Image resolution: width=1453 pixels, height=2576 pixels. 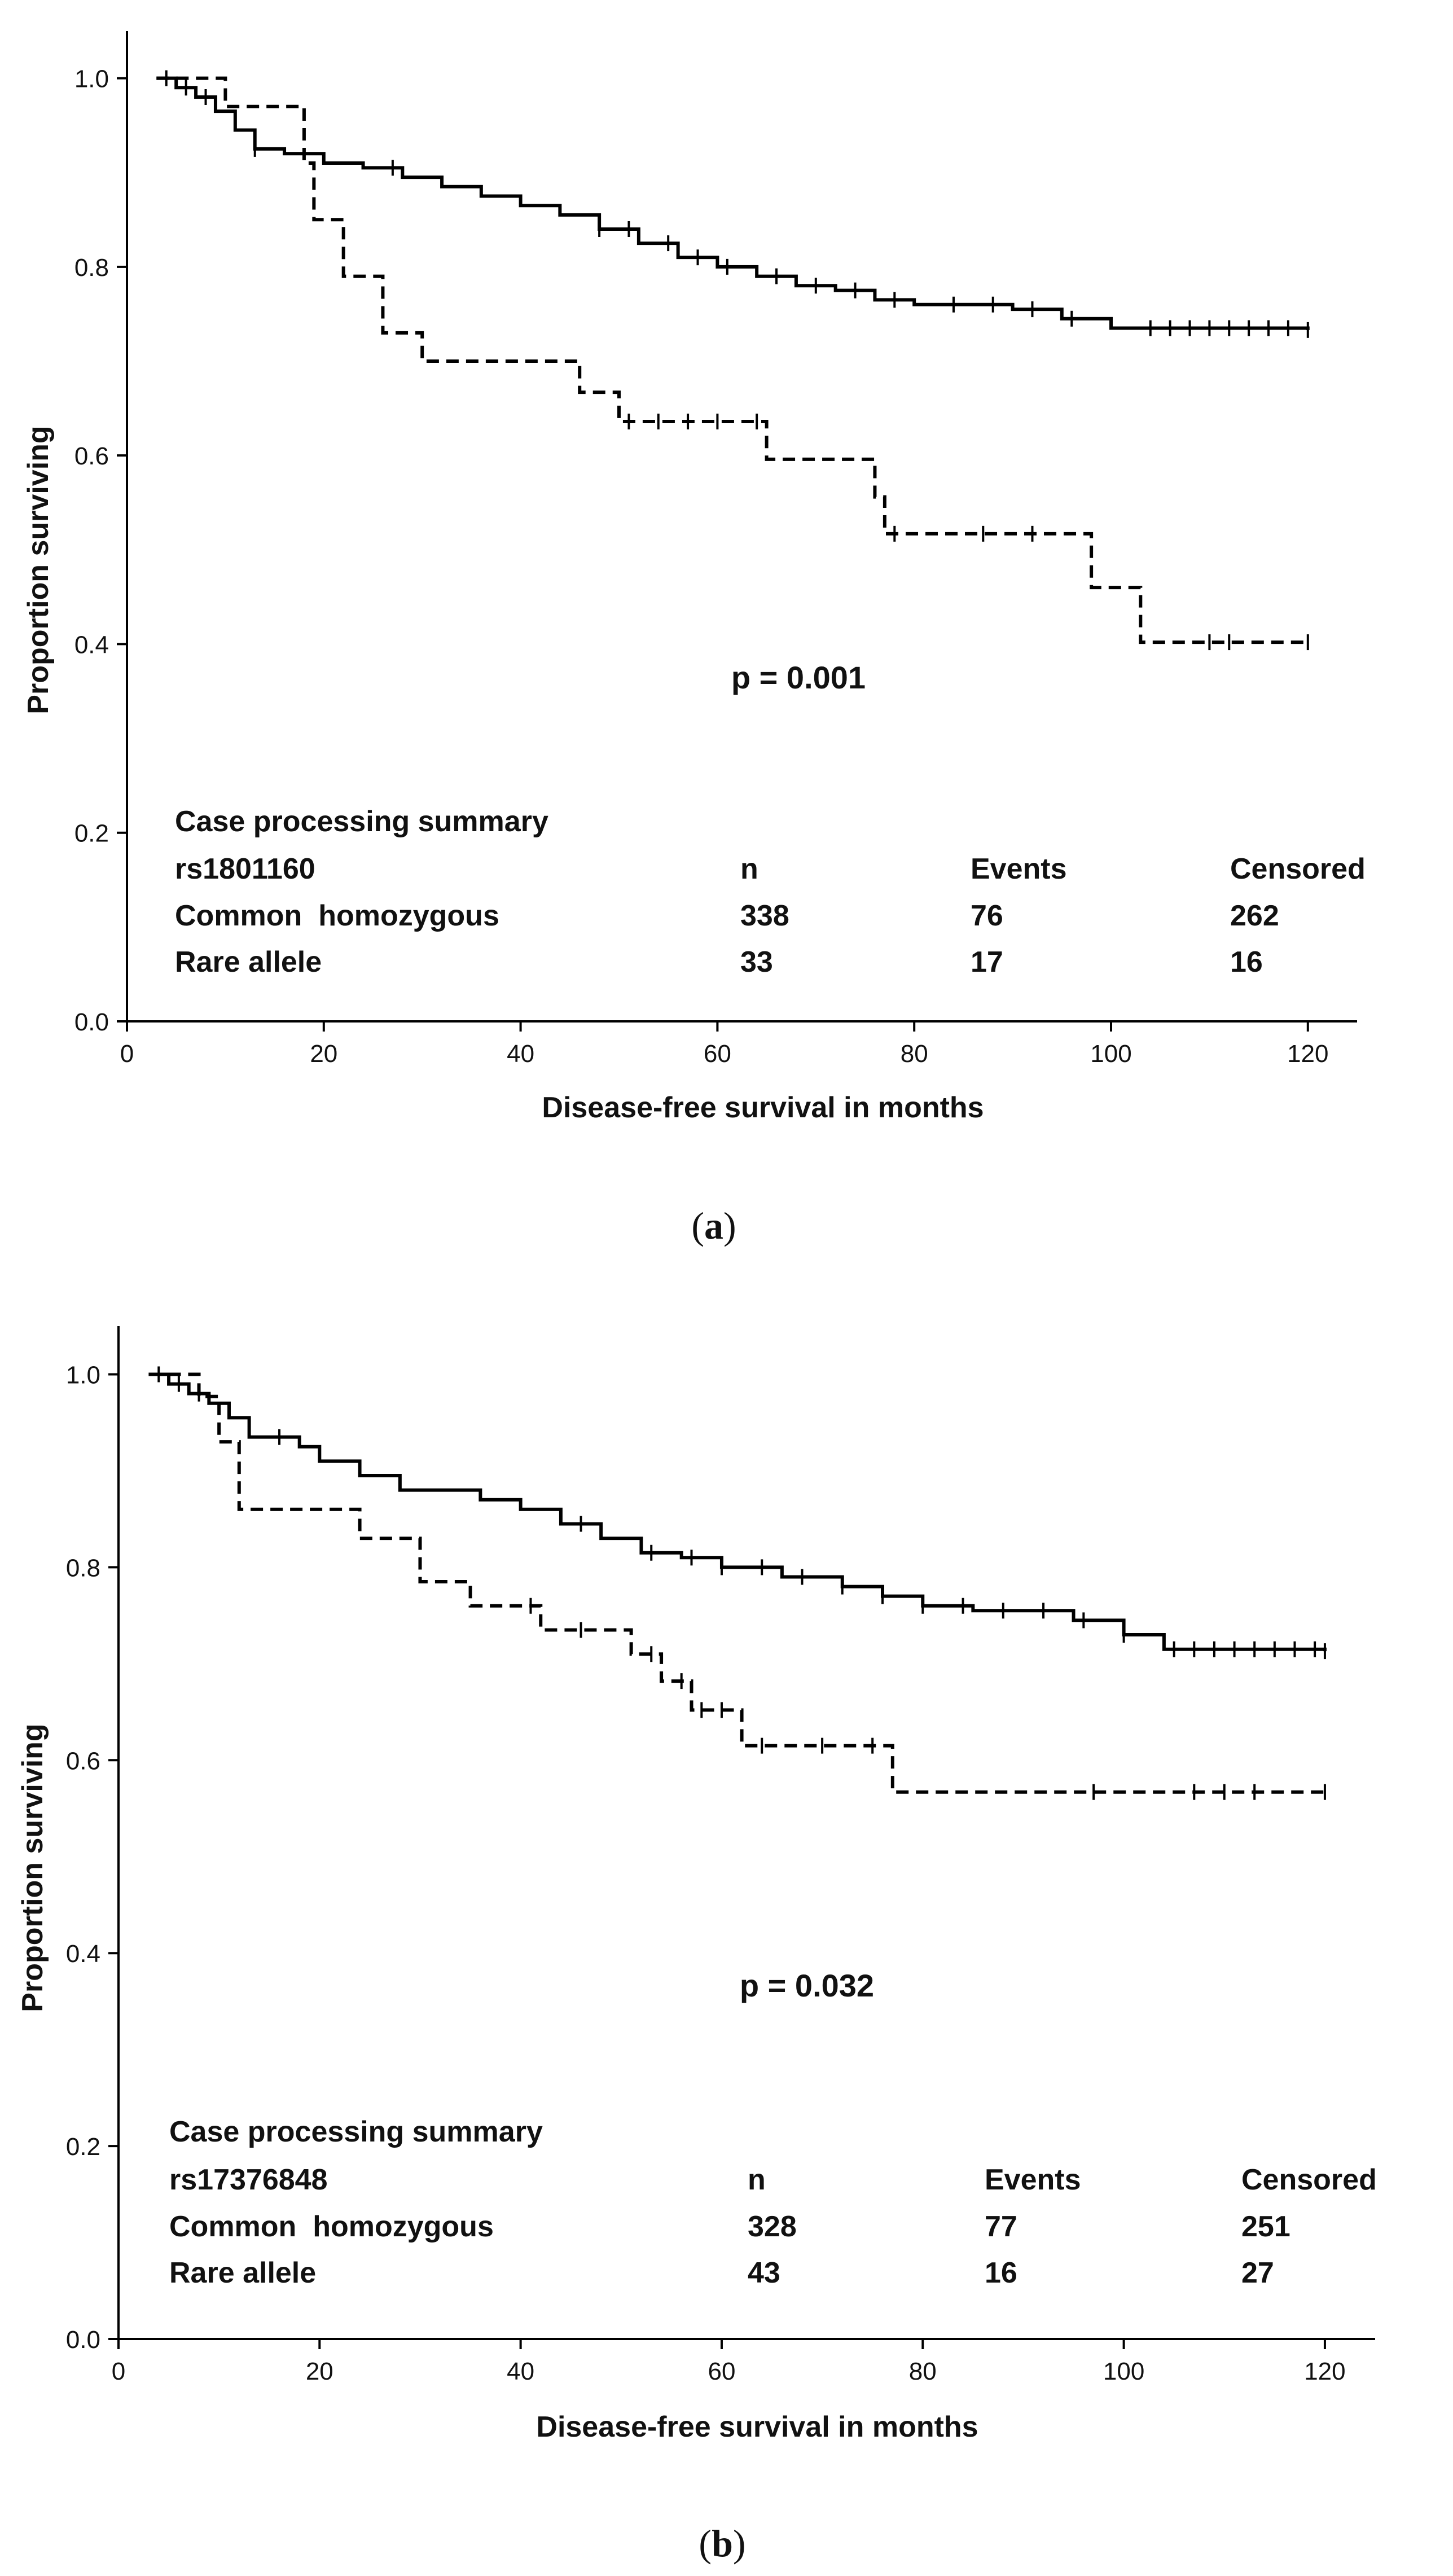 I want to click on table-row-common-events: 76, so click(x=987, y=915).